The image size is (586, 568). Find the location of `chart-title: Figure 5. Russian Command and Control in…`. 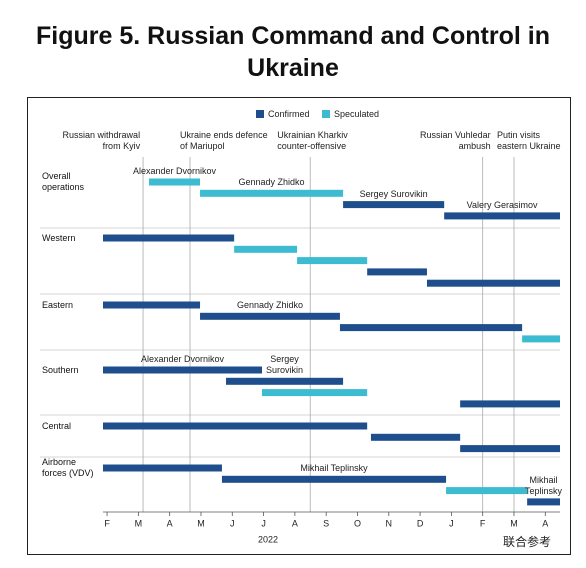

chart-title: Figure 5. Russian Command and Control in… is located at coordinates (293, 52).